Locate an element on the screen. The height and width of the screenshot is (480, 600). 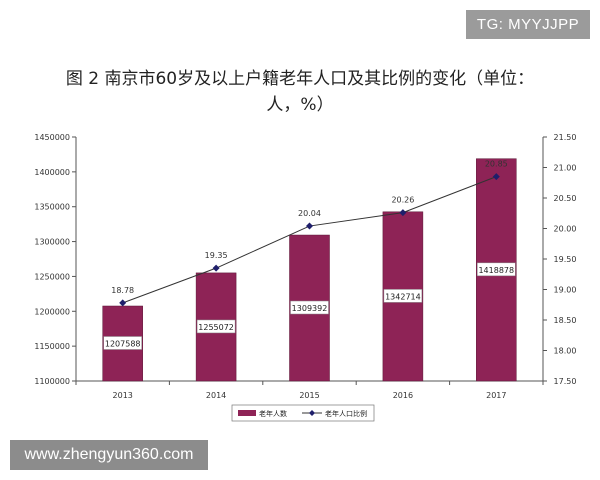
bar-value-label: 1309392 is located at coordinates (310, 308).